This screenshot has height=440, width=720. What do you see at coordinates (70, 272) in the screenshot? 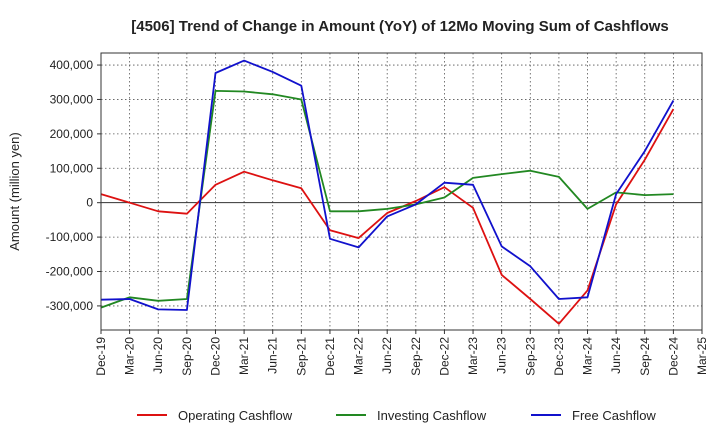
I see `y-tick-label: -200,000` at bounding box center [70, 272].